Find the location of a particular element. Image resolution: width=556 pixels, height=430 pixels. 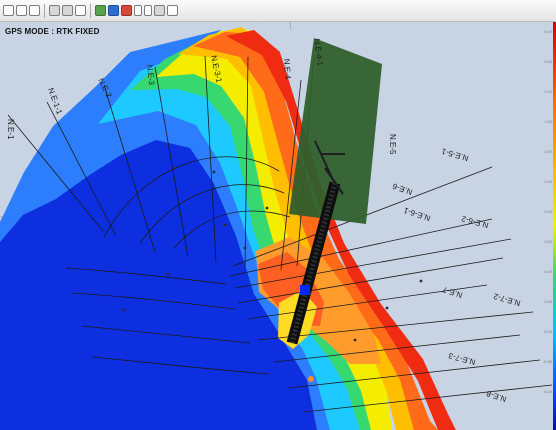

scale-tick: -6.00 is located at coordinates (547, 391).